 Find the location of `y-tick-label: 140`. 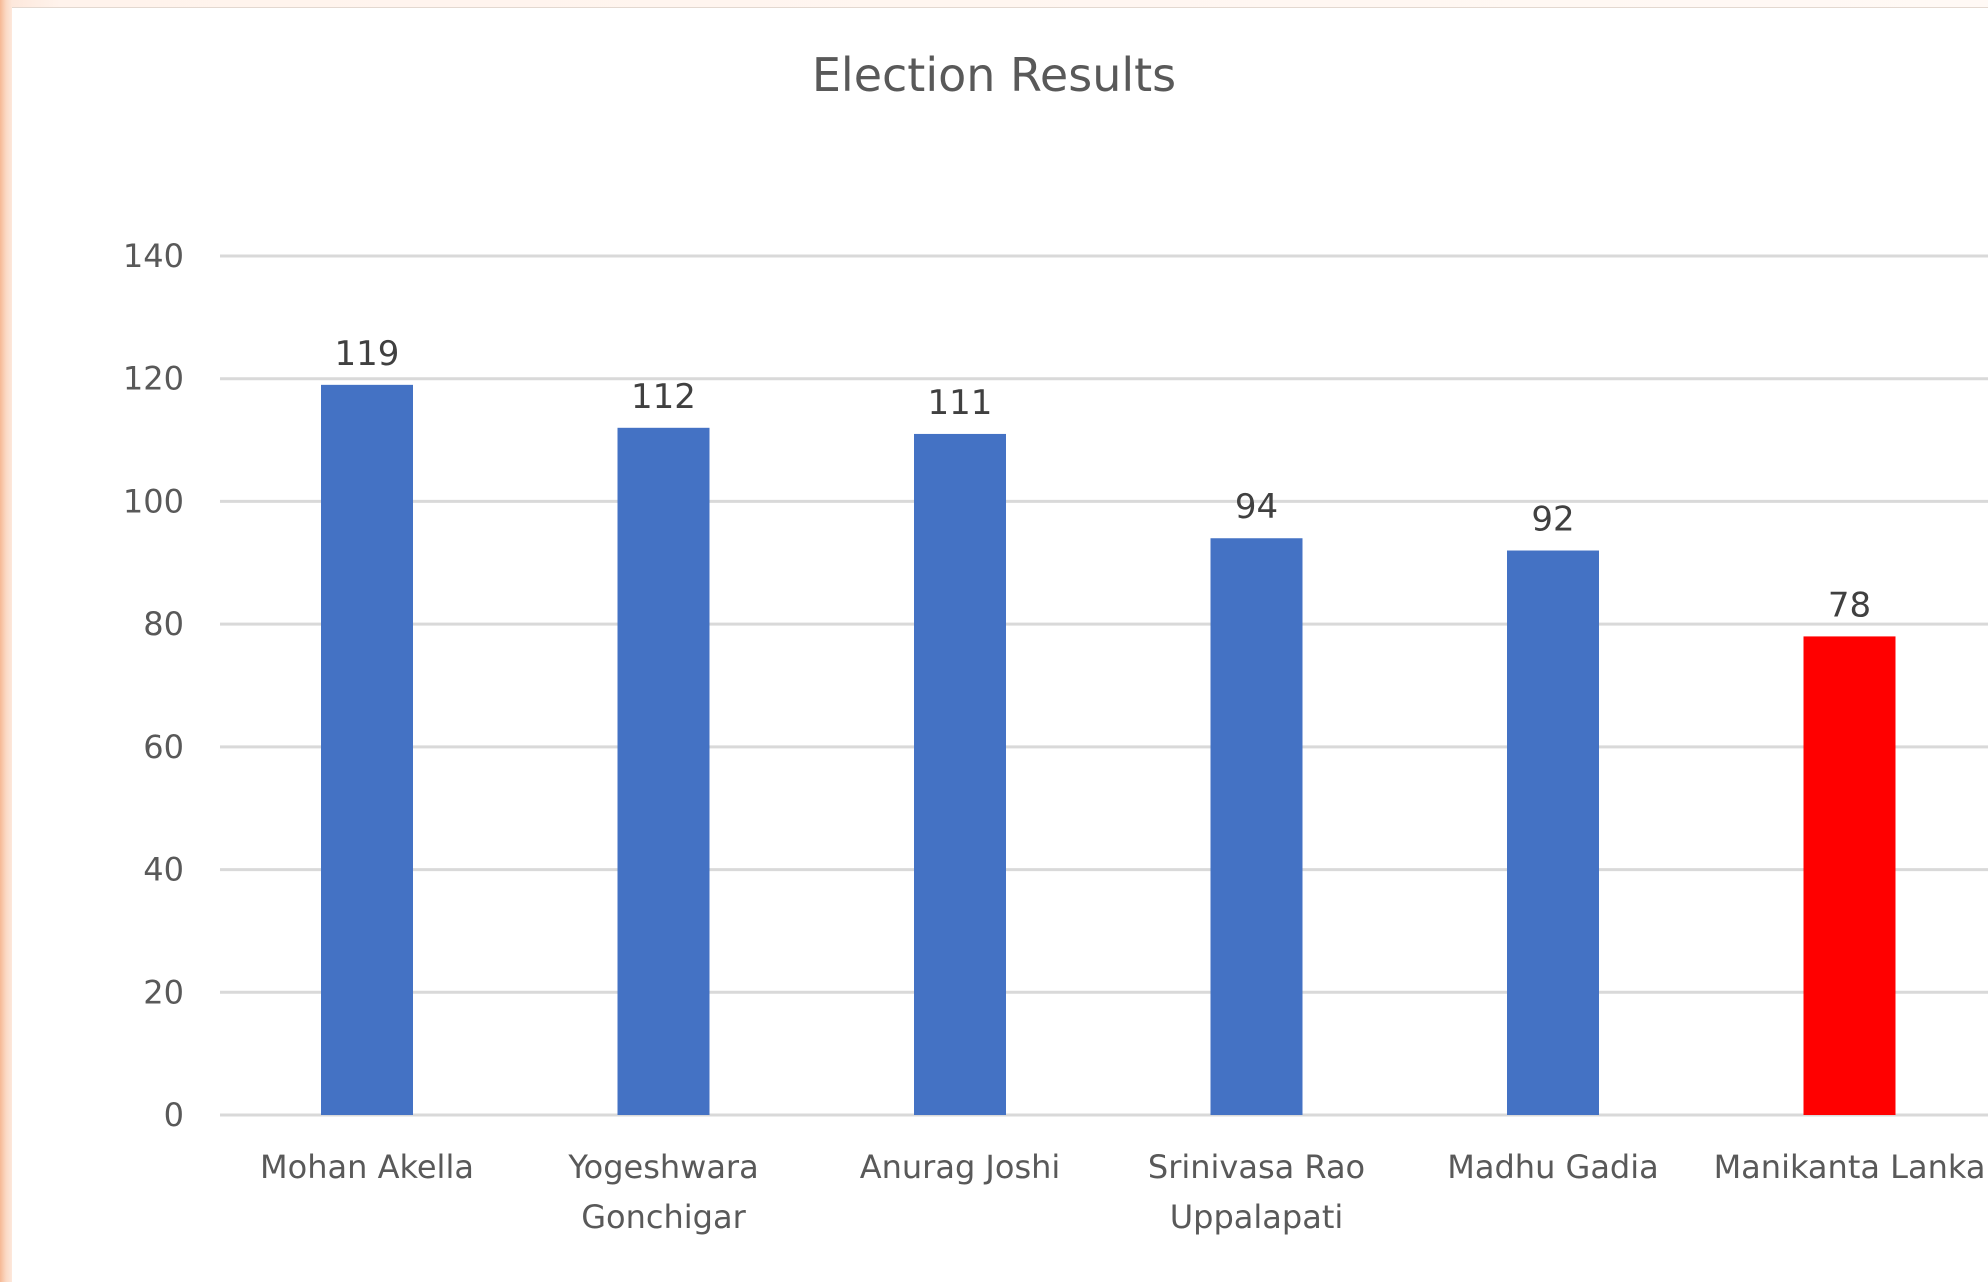

y-tick-label: 140 is located at coordinates (153, 256).